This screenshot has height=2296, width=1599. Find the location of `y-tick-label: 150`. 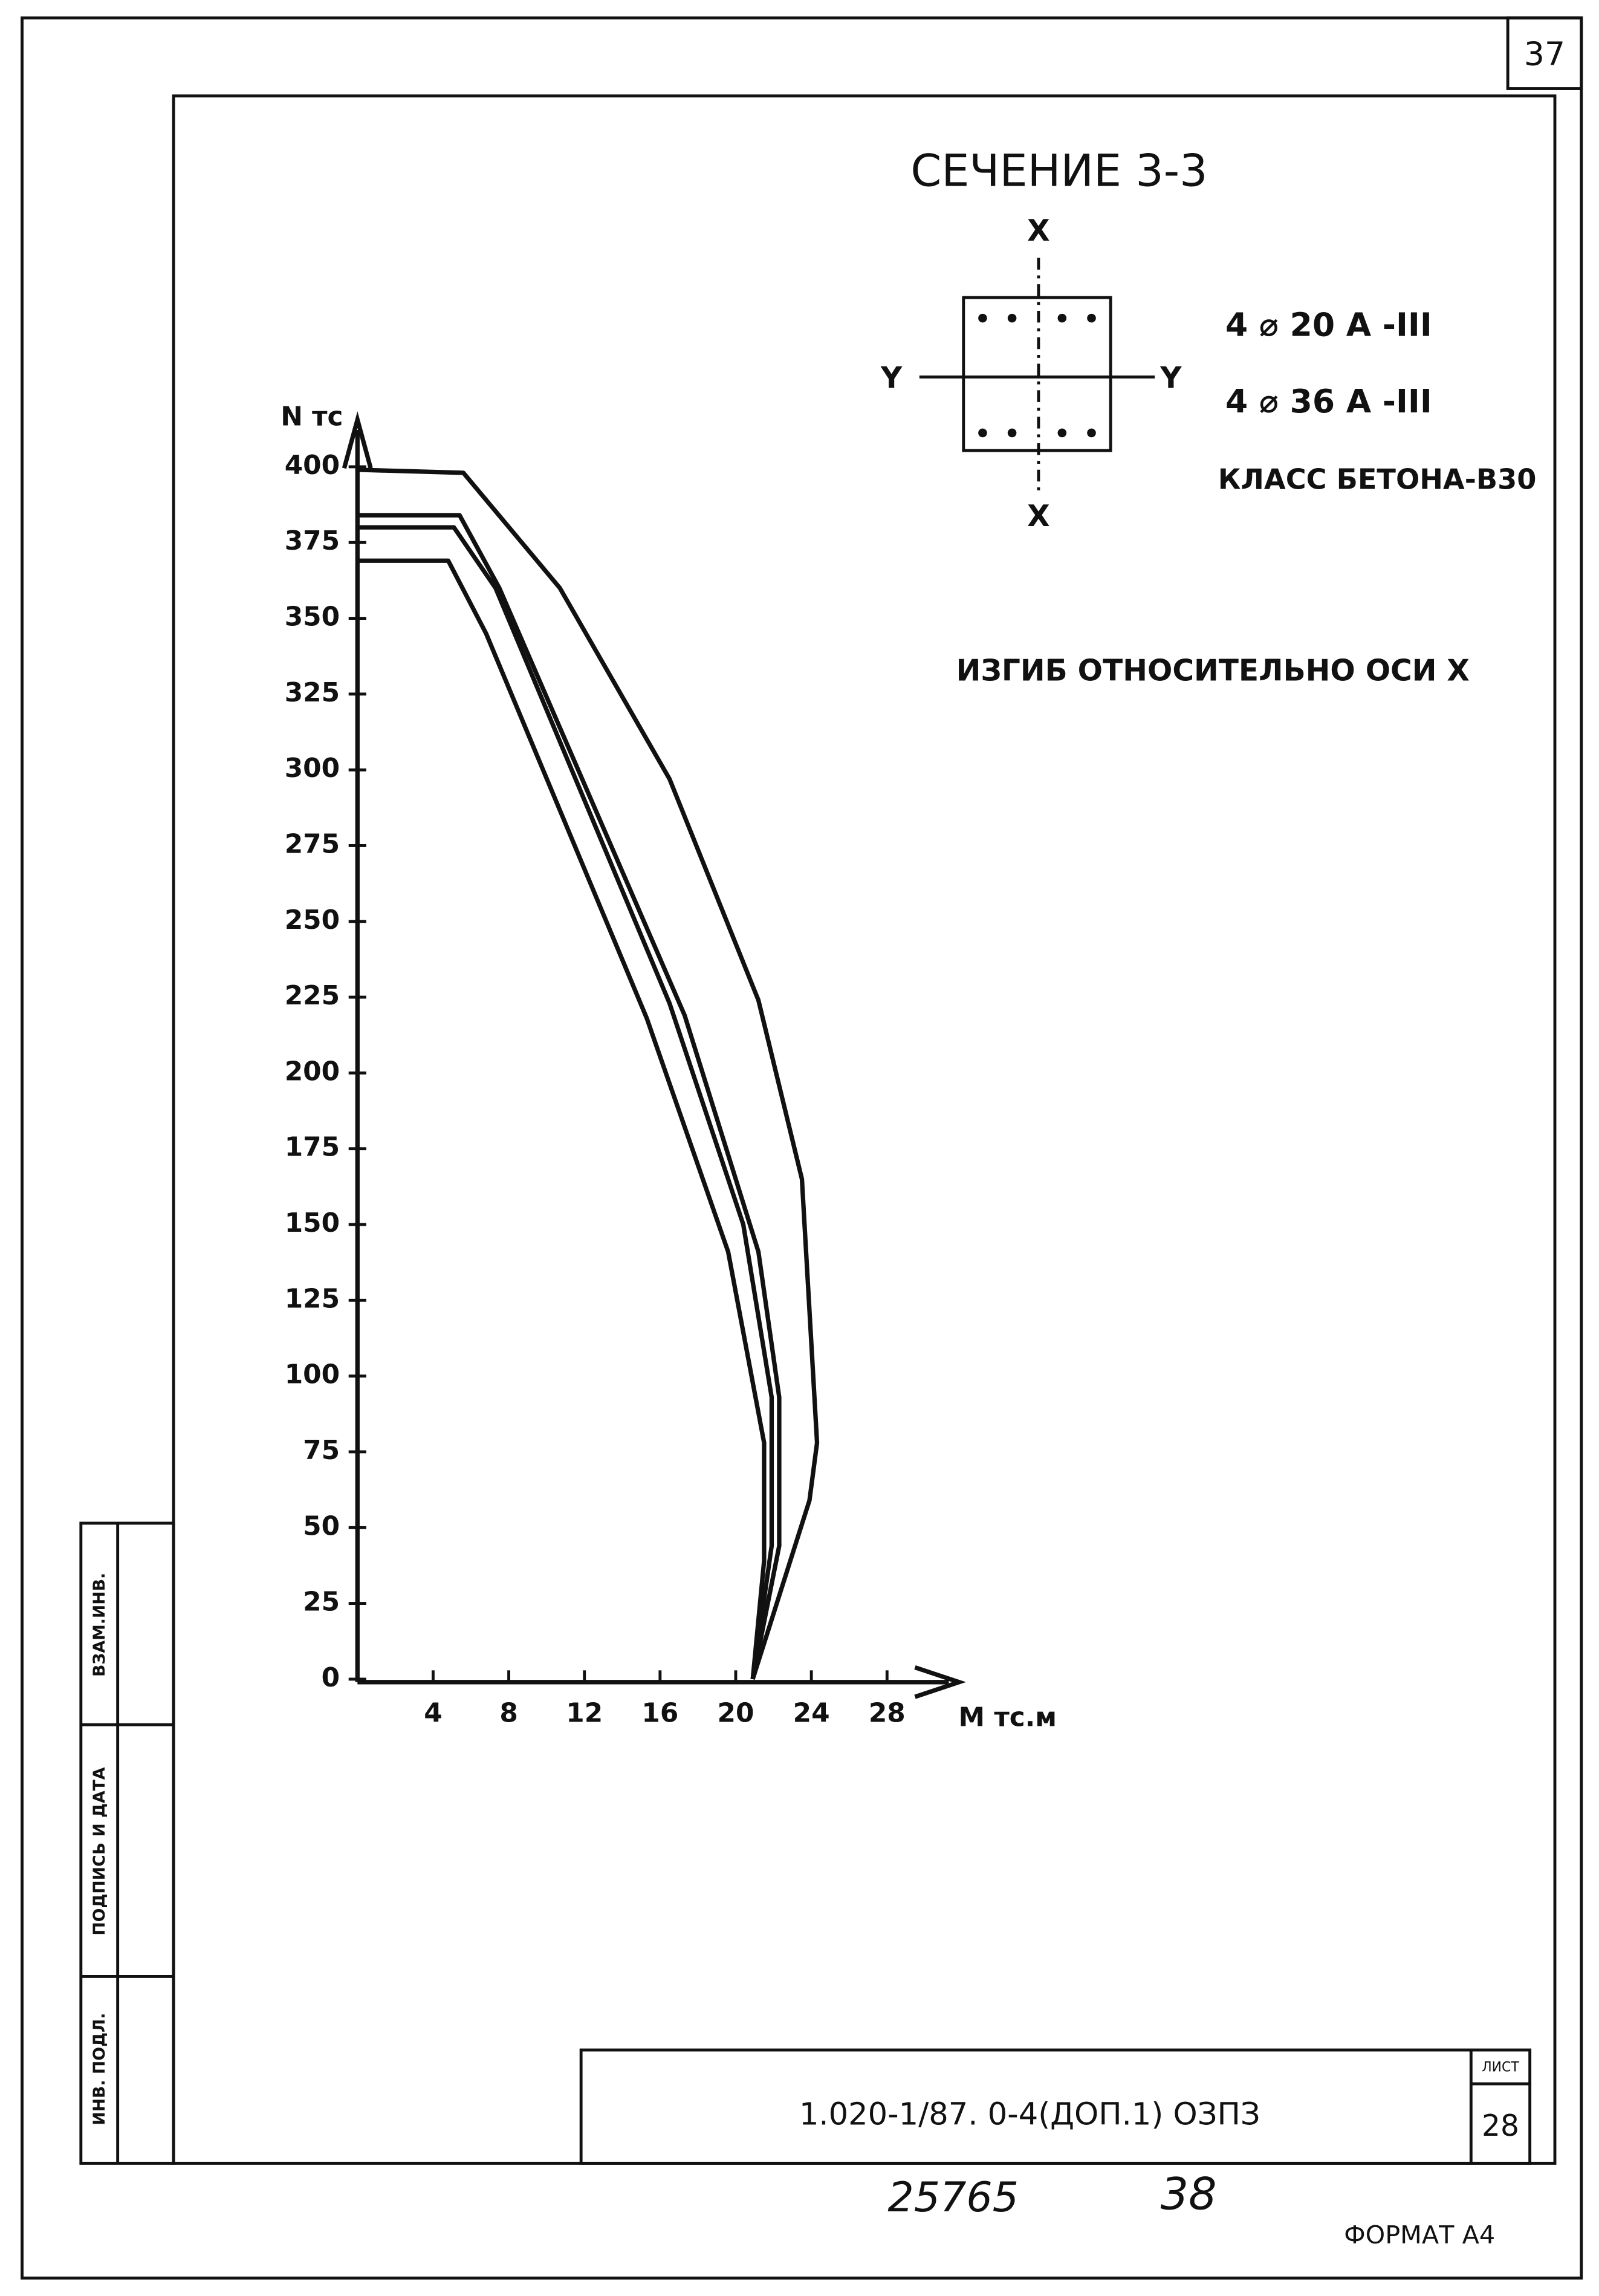

y-tick-label: 150 is located at coordinates (312, 1223).